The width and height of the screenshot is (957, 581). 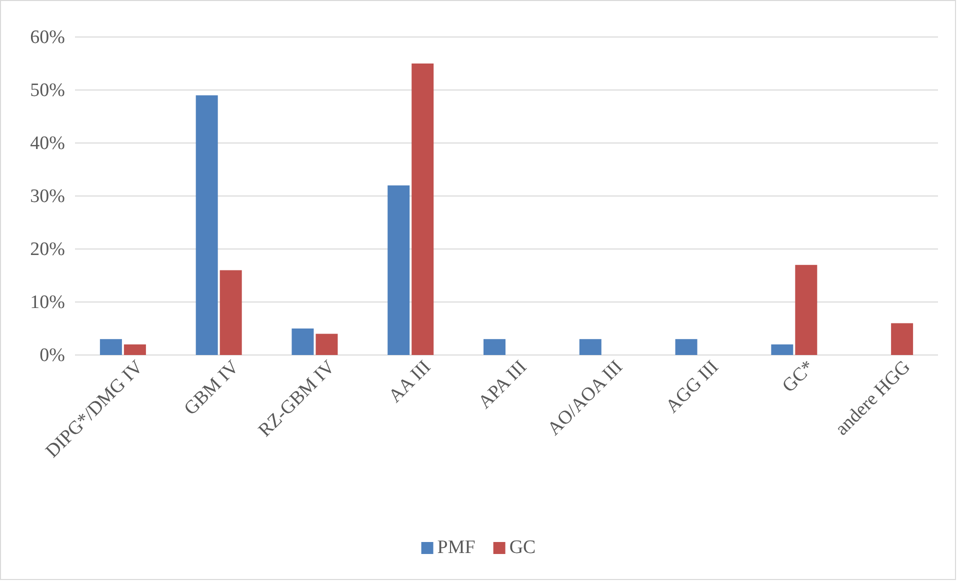 What do you see at coordinates (502, 385) in the screenshot?
I see `x-tick-label: APA III` at bounding box center [502, 385].